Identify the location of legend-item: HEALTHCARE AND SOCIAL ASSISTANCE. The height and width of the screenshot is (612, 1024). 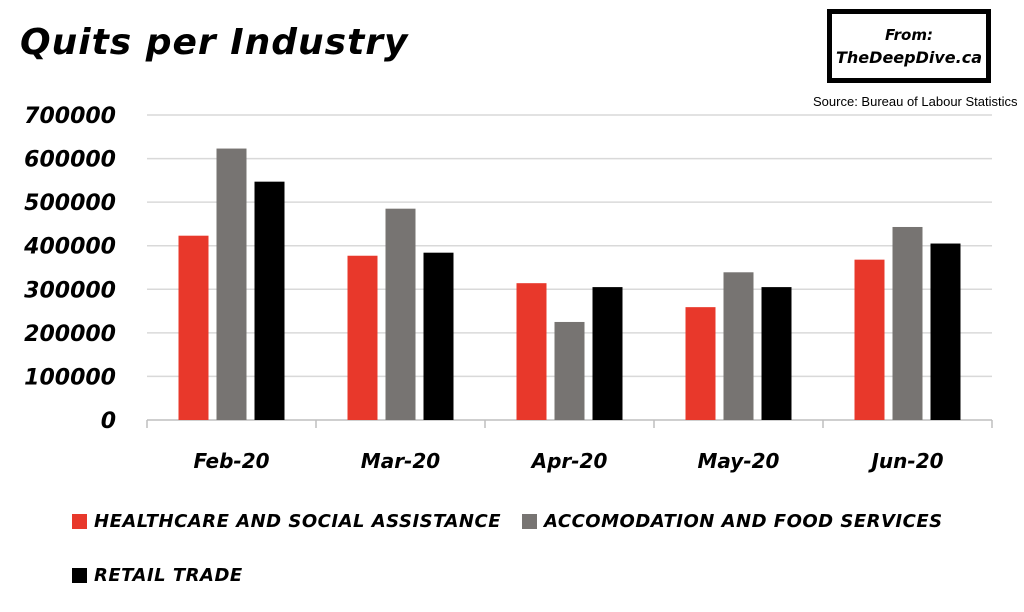
(286, 521).